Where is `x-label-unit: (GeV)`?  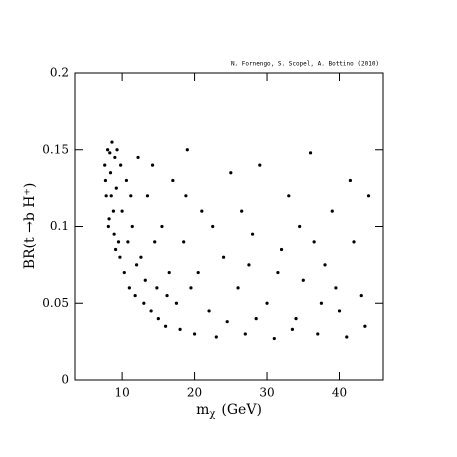
x-label-unit: (GeV) is located at coordinates (241, 410).